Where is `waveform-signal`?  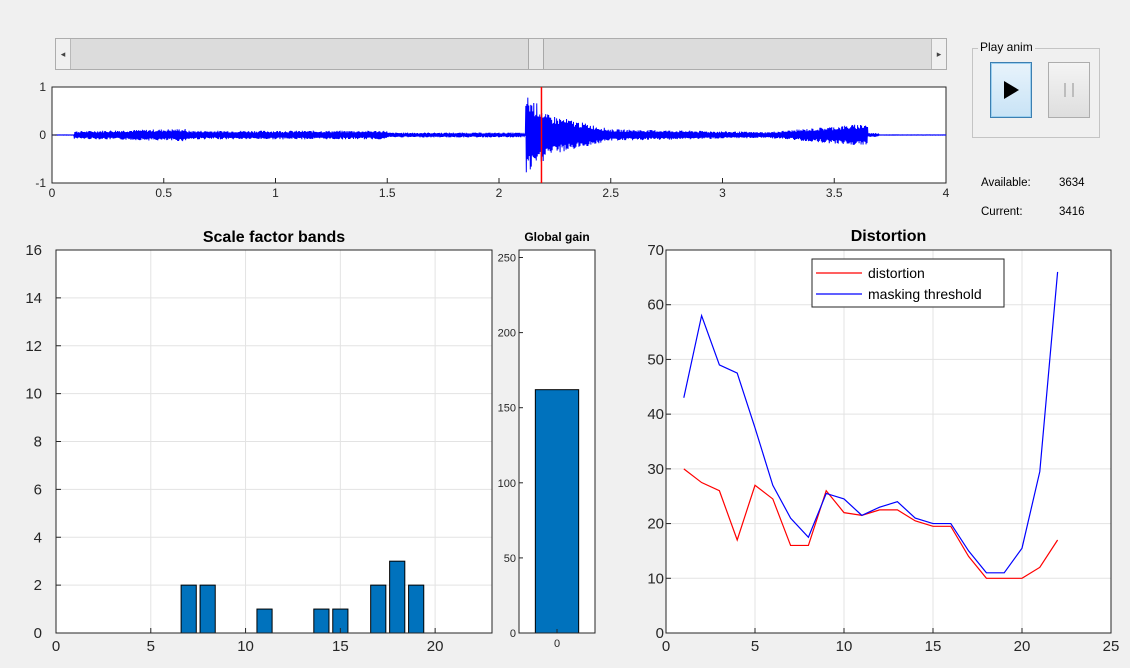 waveform-signal is located at coordinates (499, 135).